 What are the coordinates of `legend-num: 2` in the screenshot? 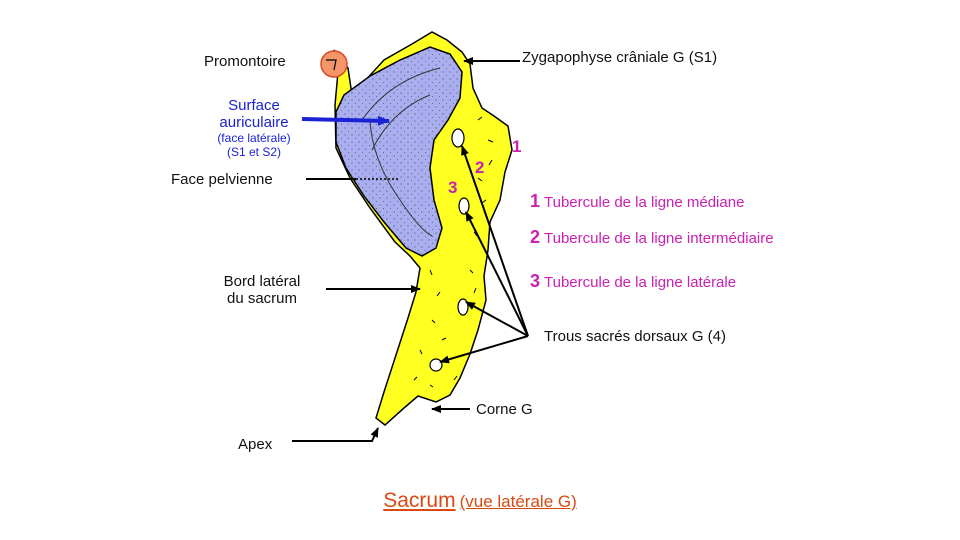 It's located at (535, 237).